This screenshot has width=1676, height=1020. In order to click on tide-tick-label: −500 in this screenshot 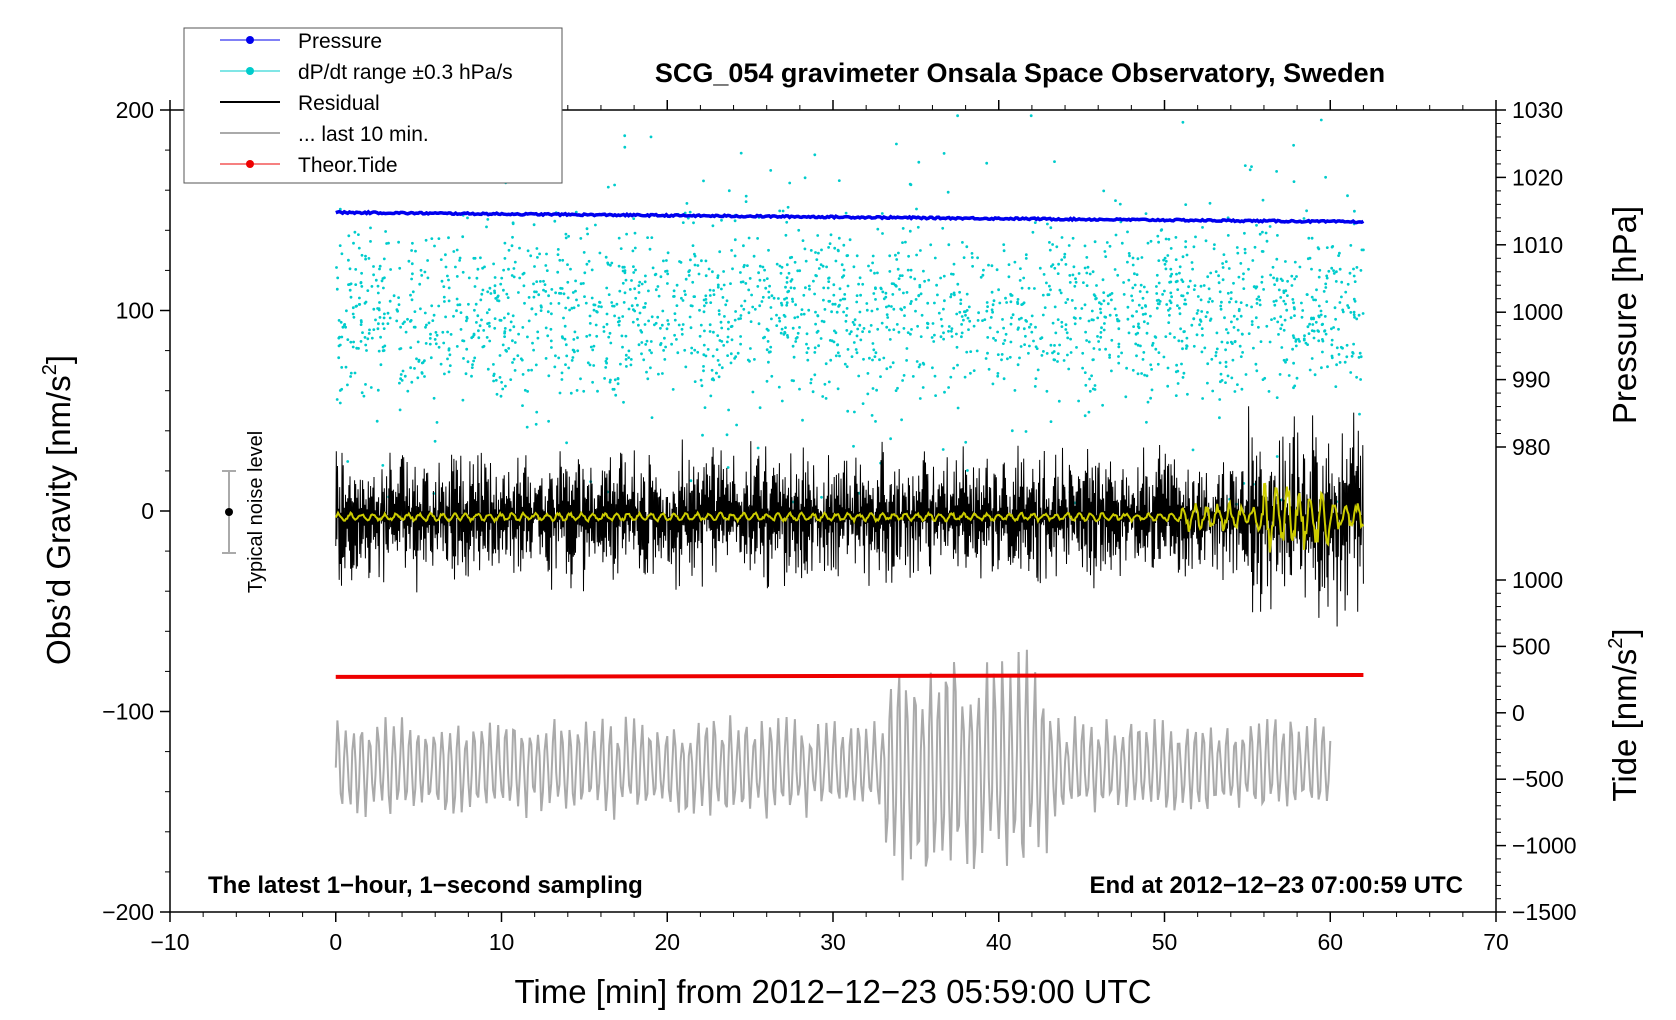, I will do `click(1538, 779)`.